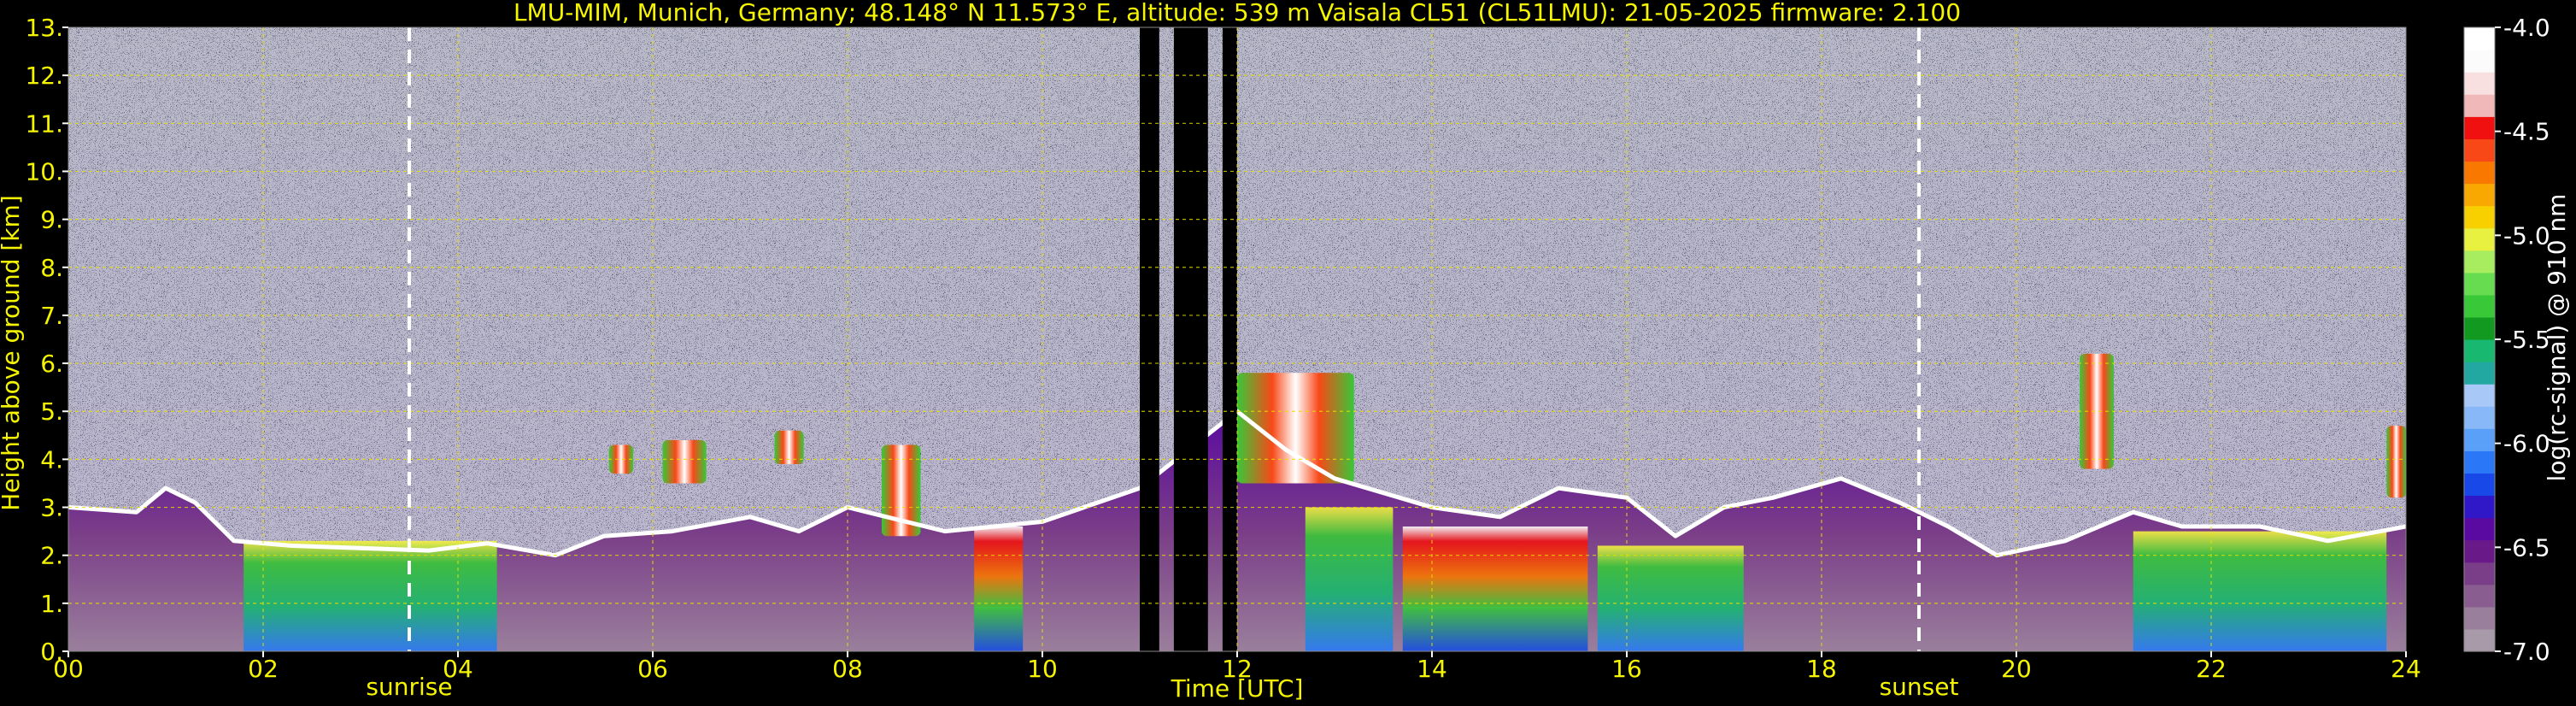  Describe the element at coordinates (51, 364) in the screenshot. I see `y-tick-label-6: 6.` at that location.